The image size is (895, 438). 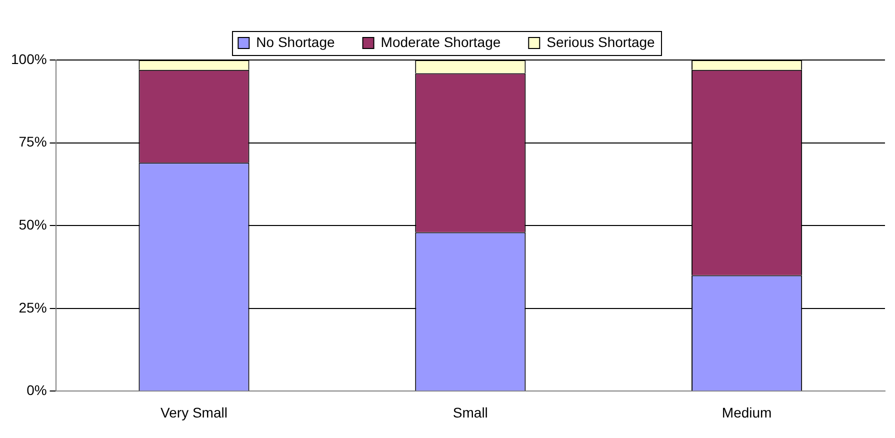 I want to click on legend-label: Moderate Shortage, so click(x=440, y=42).